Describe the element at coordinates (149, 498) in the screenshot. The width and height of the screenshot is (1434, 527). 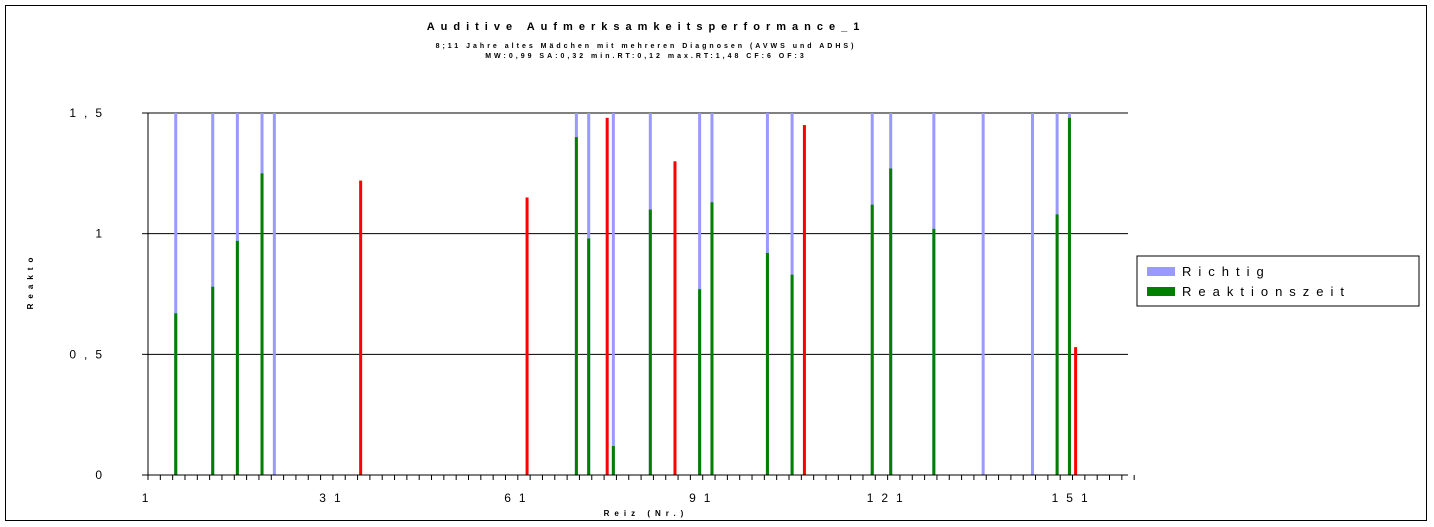
I see `x-tick-label: 1` at that location.